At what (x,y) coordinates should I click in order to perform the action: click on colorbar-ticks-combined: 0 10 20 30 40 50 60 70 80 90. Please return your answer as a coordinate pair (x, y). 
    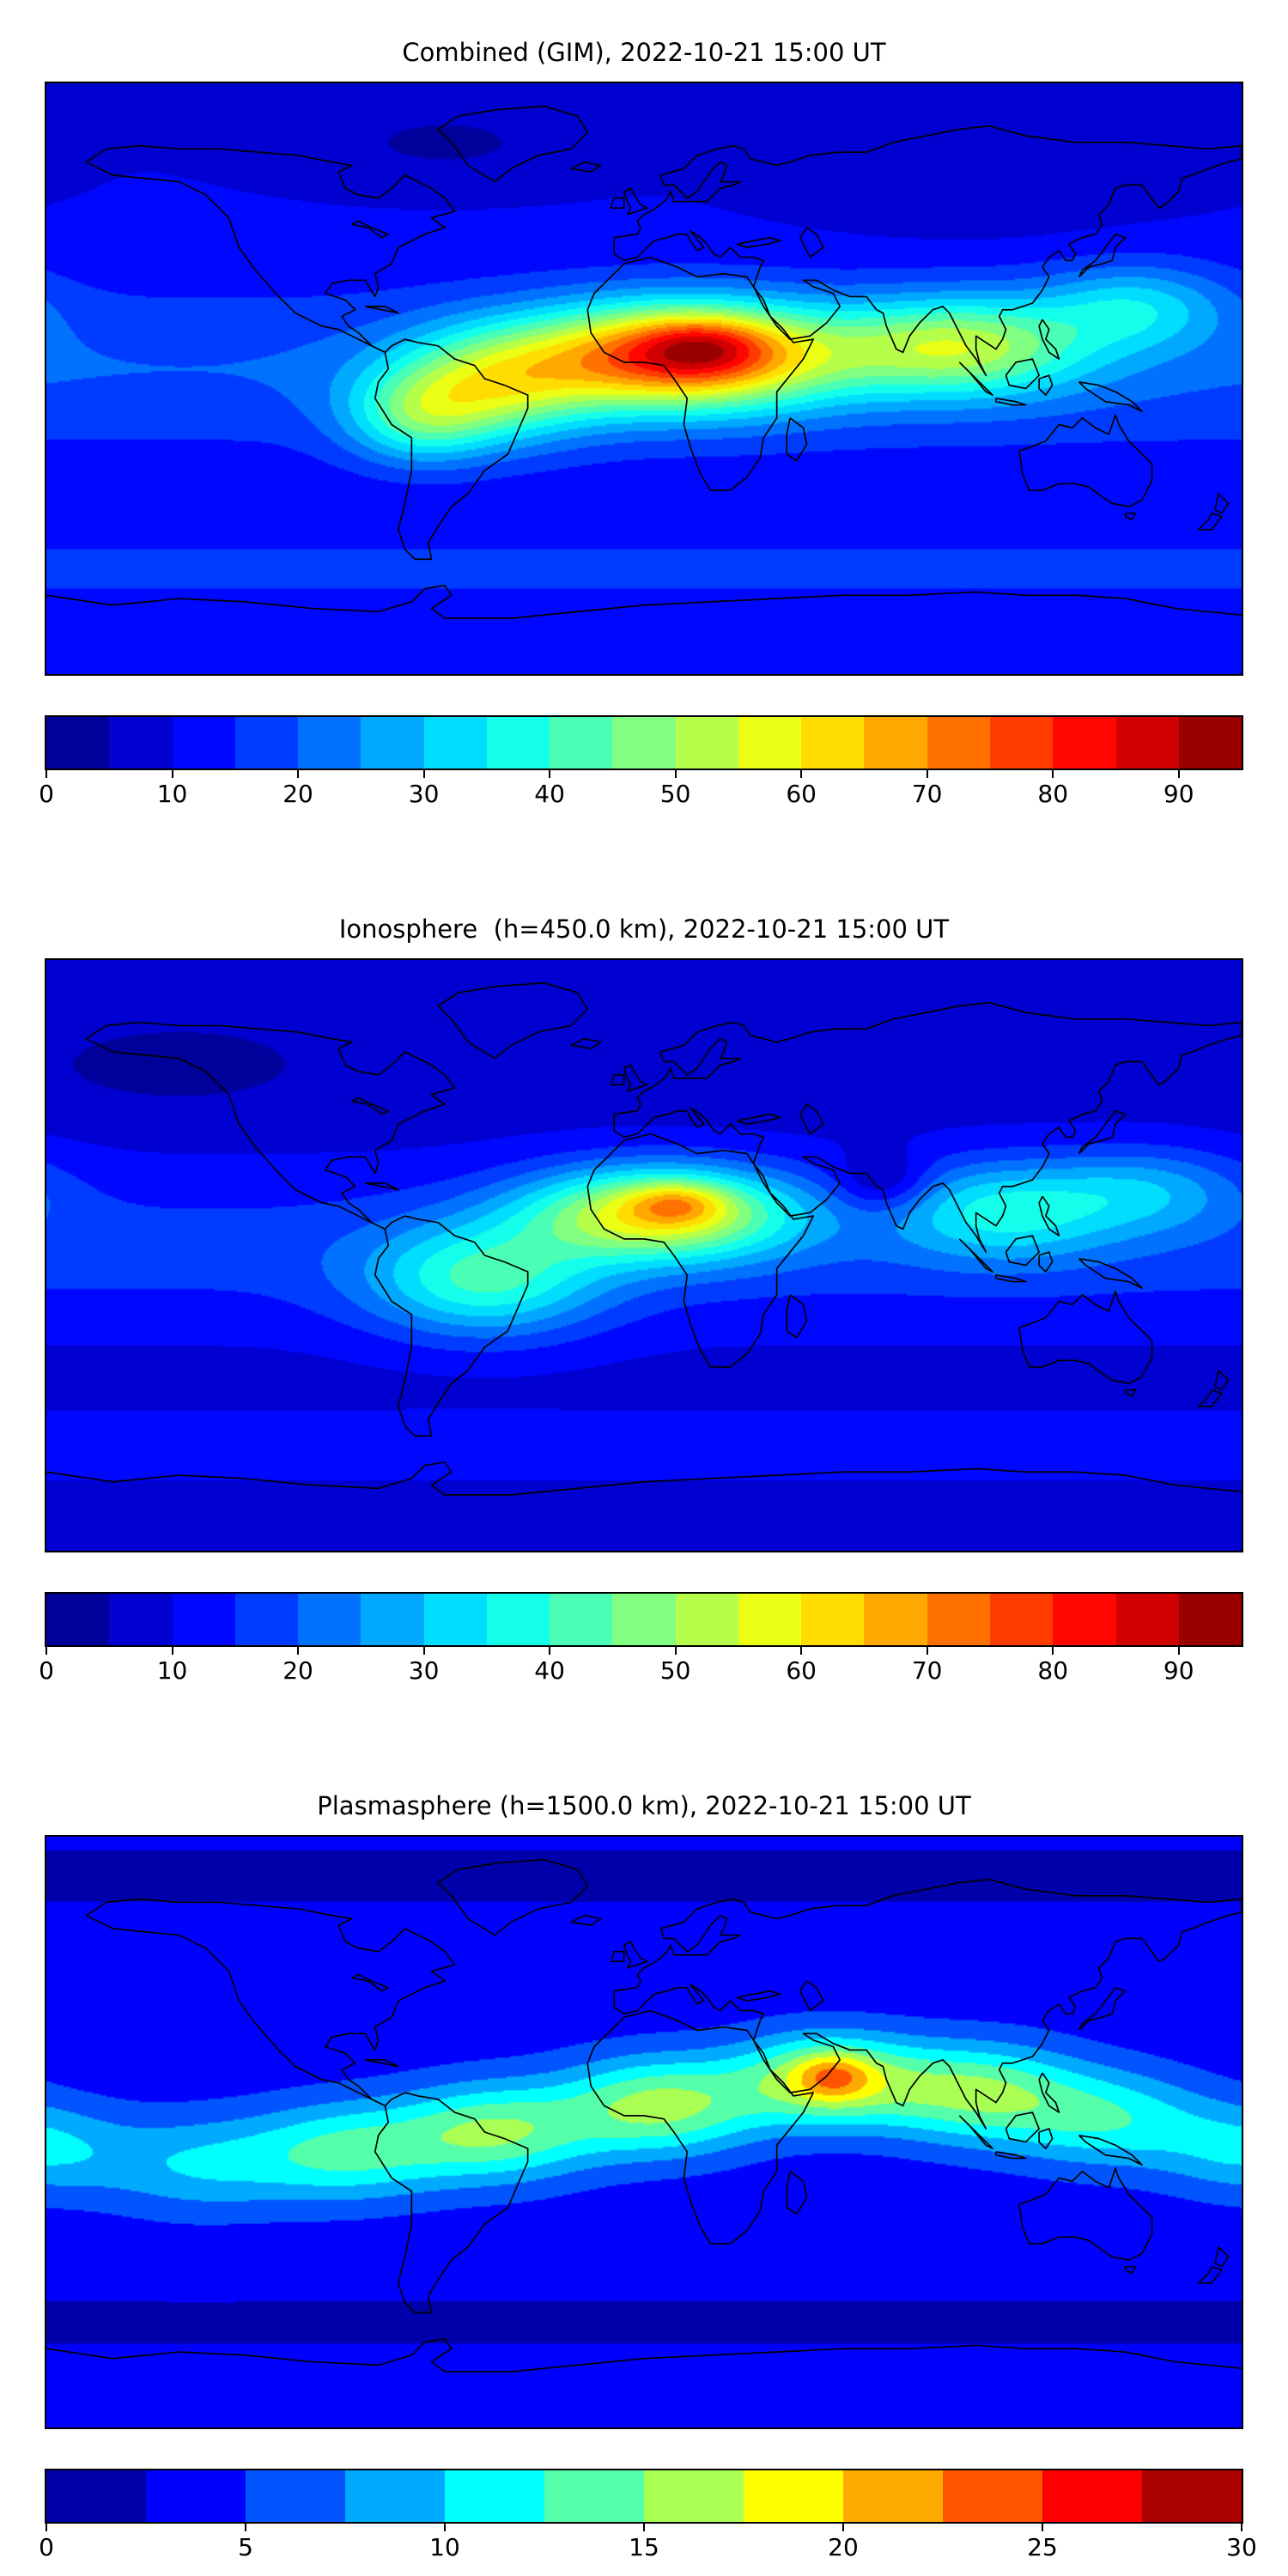
    Looking at the image, I should click on (640, 792).